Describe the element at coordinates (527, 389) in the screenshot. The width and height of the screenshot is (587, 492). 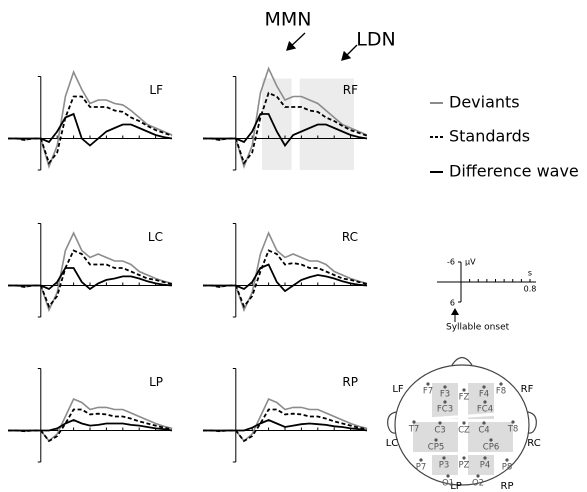
I see `region-label: RF` at that location.